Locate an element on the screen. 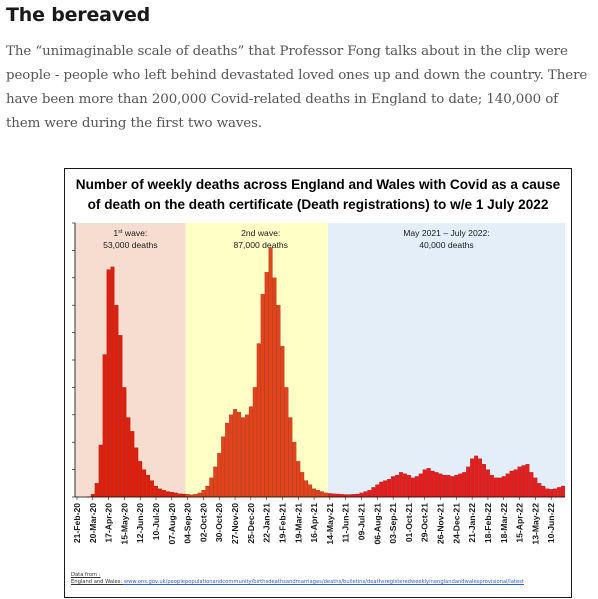  x-tick-label: 10-Jun-22 is located at coordinates (551, 523).